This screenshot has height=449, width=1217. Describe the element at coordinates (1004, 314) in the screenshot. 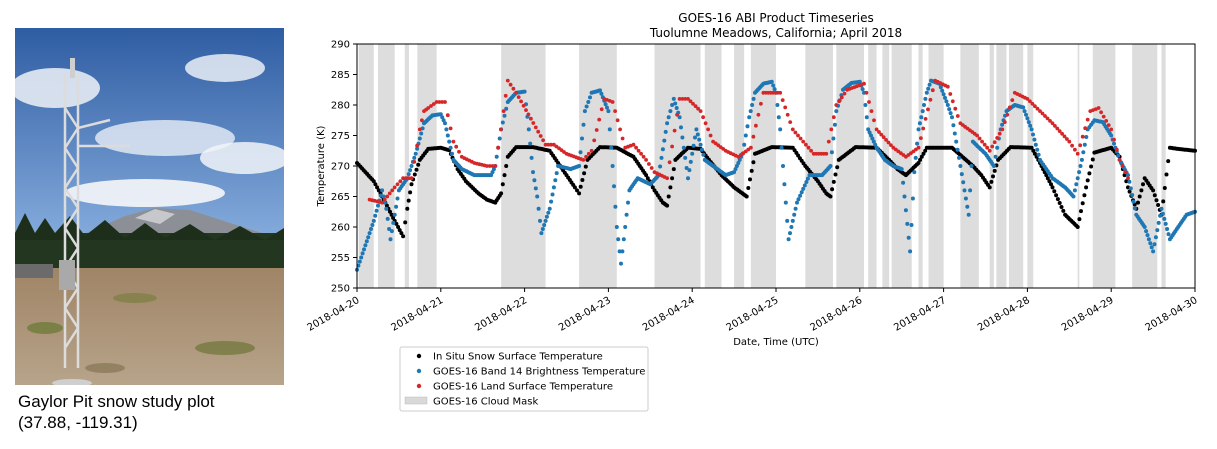

I see `x-tick-label: 2018-04-28` at that location.